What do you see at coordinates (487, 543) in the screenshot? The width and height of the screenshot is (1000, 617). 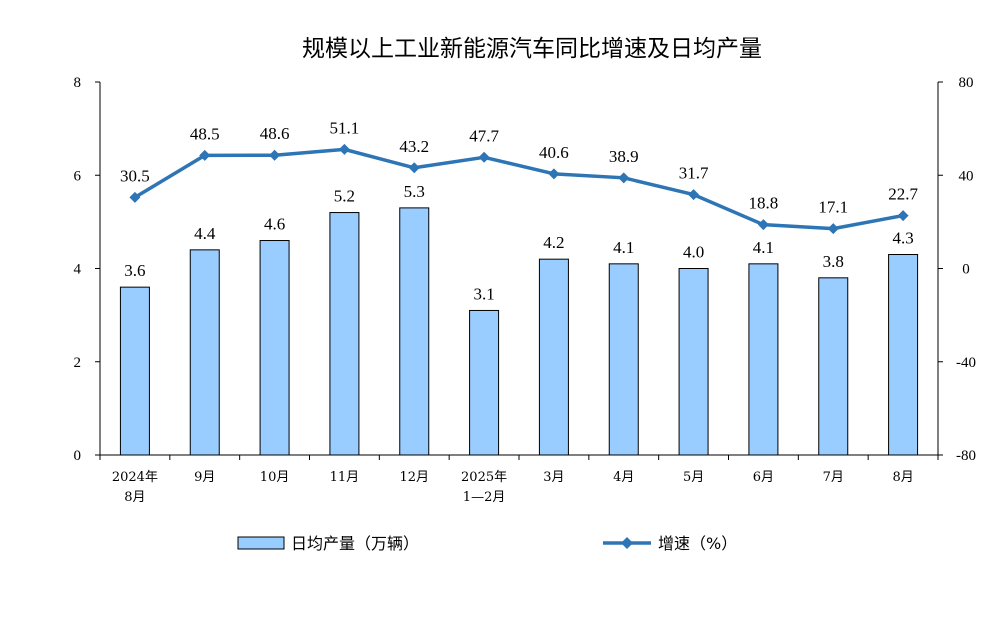 I see `legend: 日均产量（万辆） 增速（%）` at bounding box center [487, 543].